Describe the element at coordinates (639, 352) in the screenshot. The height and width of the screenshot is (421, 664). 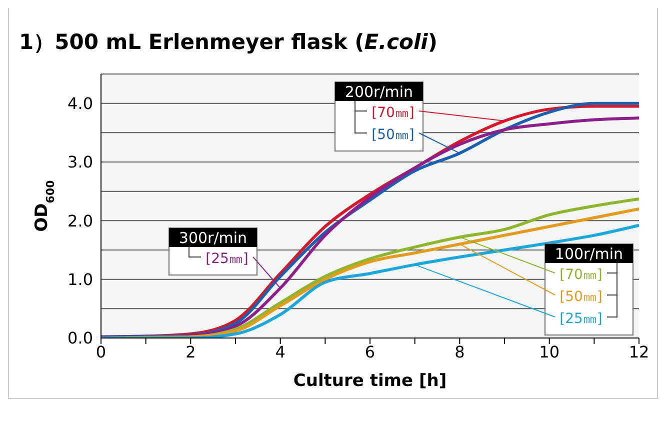
I see `x-tick-label: 12` at that location.